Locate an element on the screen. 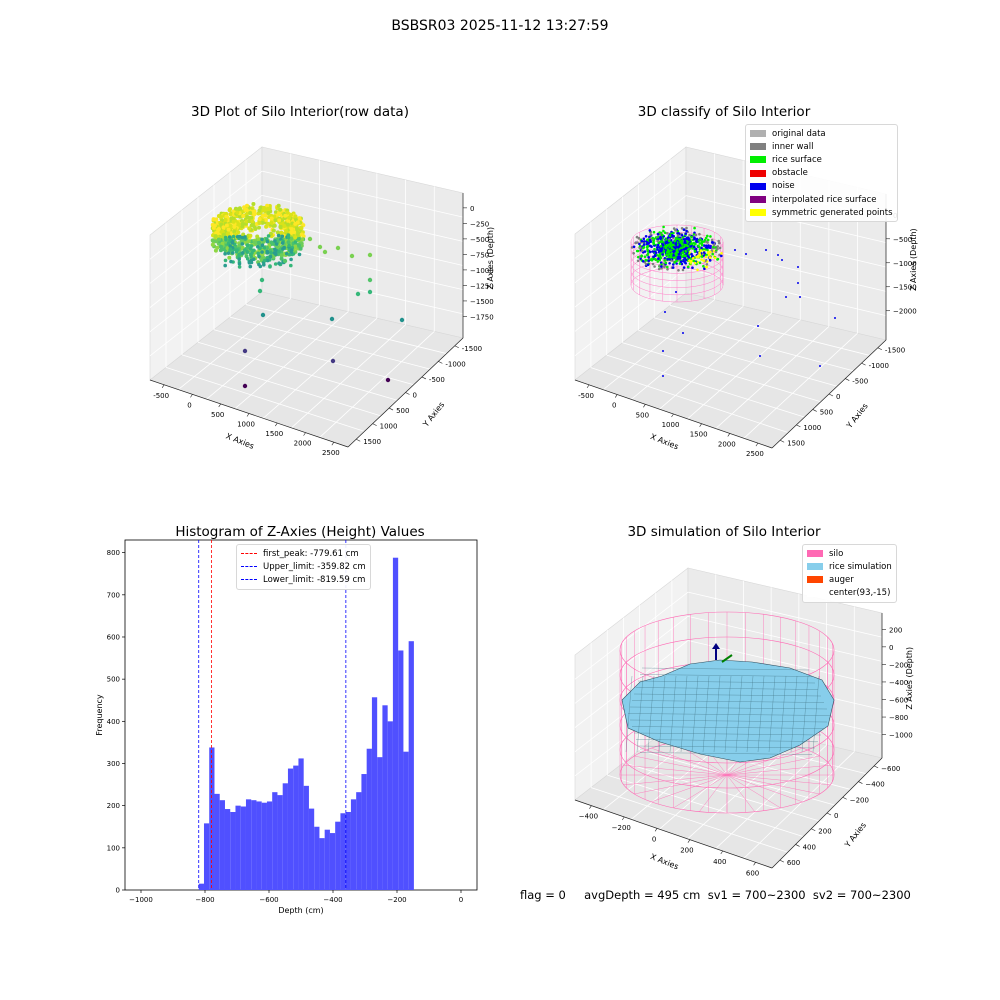  p1-y-tick-label: -1500 is located at coordinates (472, 349).